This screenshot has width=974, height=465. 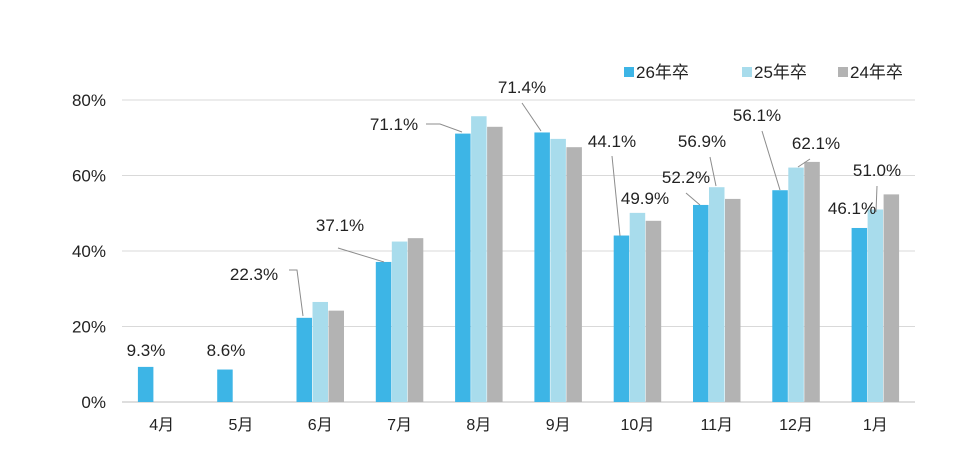 What do you see at coordinates (89, 327) in the screenshot?
I see `y-tick-label: 20%` at bounding box center [89, 327].